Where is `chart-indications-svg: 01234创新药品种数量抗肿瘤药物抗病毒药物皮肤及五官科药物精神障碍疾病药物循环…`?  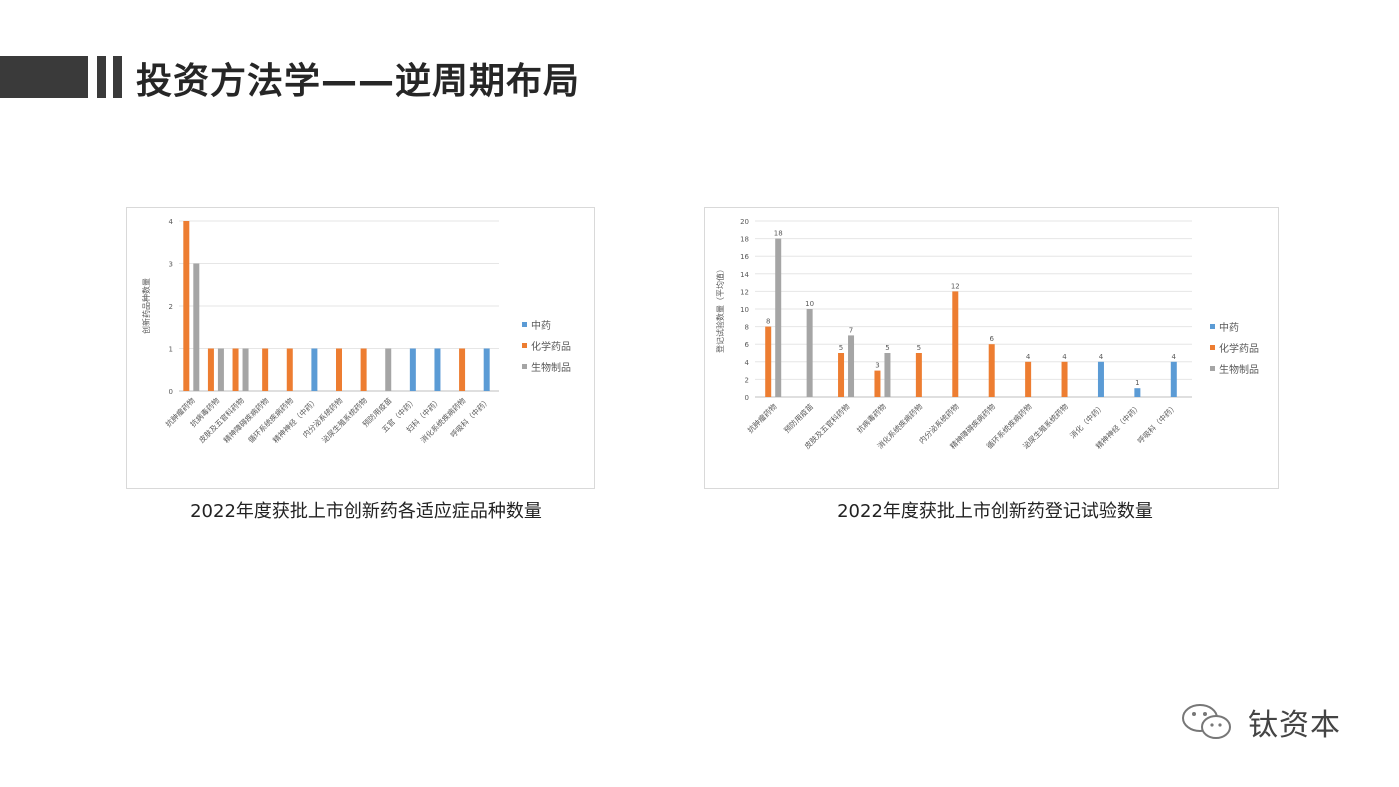
chart-indications-svg: 01234创新药品种数量抗肿瘤药物抗病毒药物皮肤及五官科药物精神障碍疾病药物循环… is located at coordinates (320, 331).